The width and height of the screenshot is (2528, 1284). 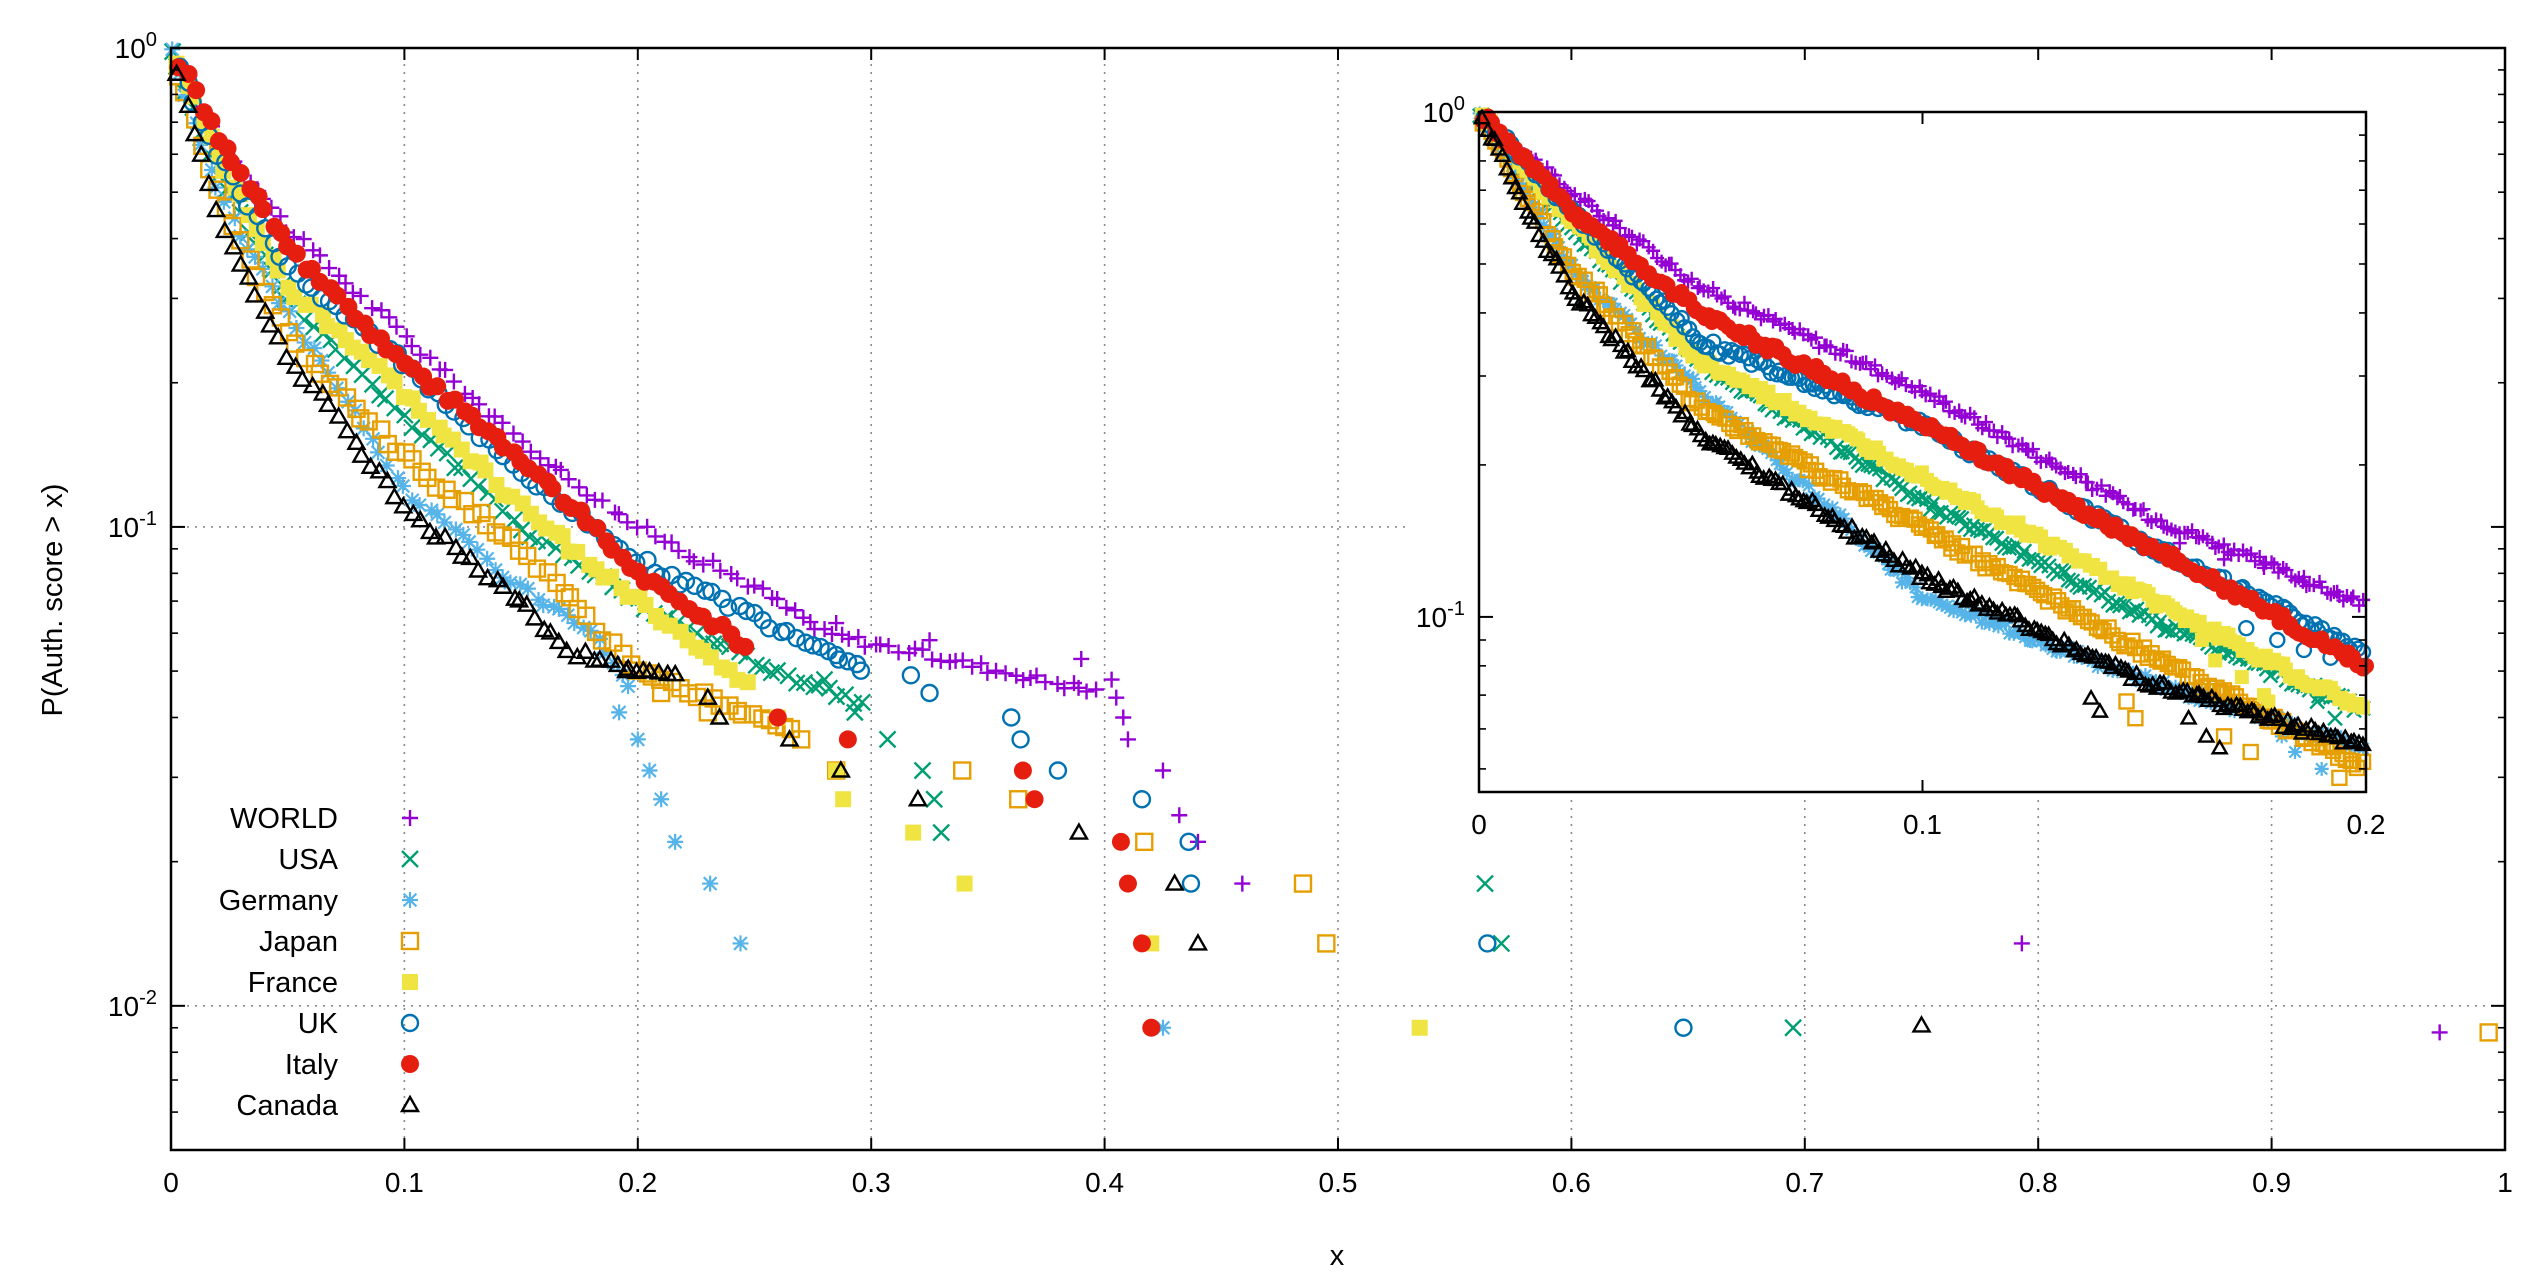 I want to click on legend-label: WORLD, so click(x=284, y=819).